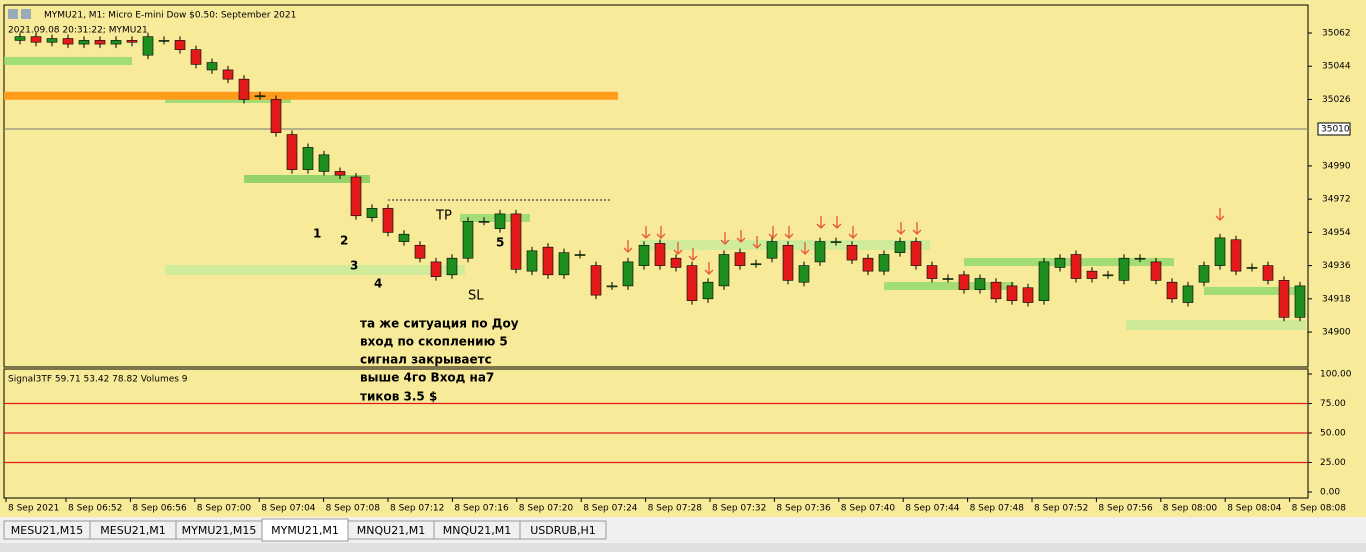 This screenshot has height=552, width=1366. What do you see at coordinates (353, 509) in the screenshot?
I see `time-label: 8 Sep 07:08` at bounding box center [353, 509].